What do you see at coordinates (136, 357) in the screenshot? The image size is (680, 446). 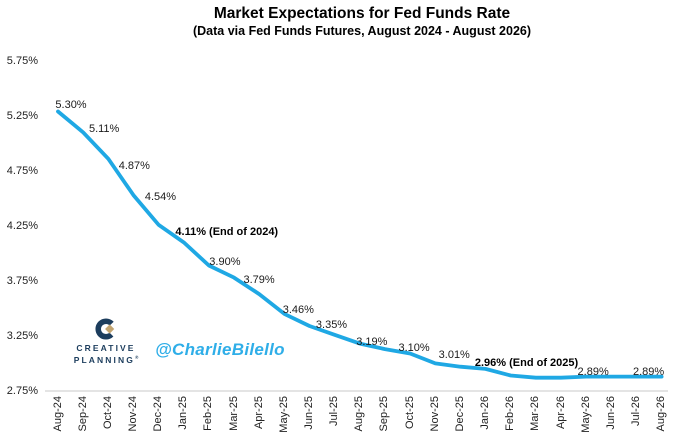 I see `logo-trademark: ®` at bounding box center [136, 357].